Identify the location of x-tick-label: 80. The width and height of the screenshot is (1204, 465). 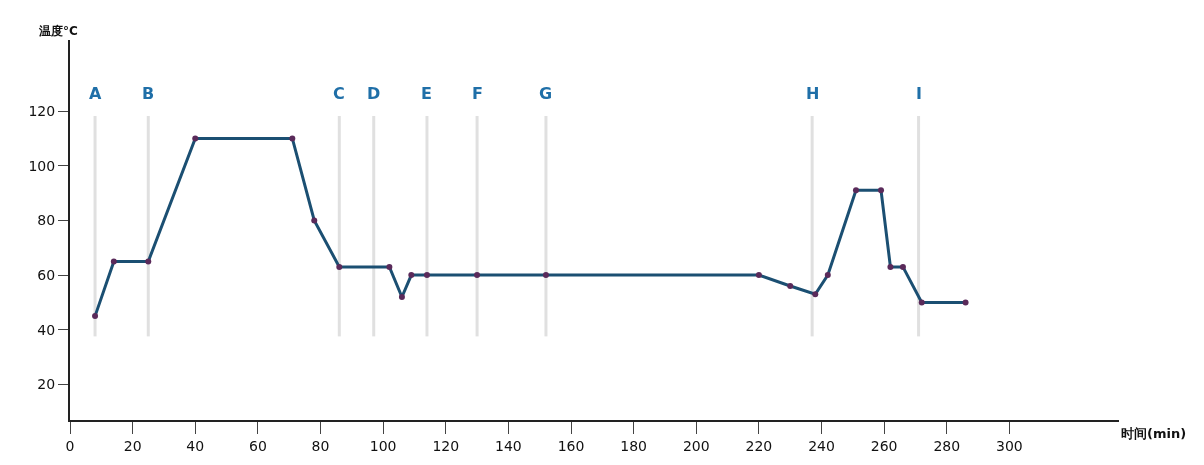
(320, 445).